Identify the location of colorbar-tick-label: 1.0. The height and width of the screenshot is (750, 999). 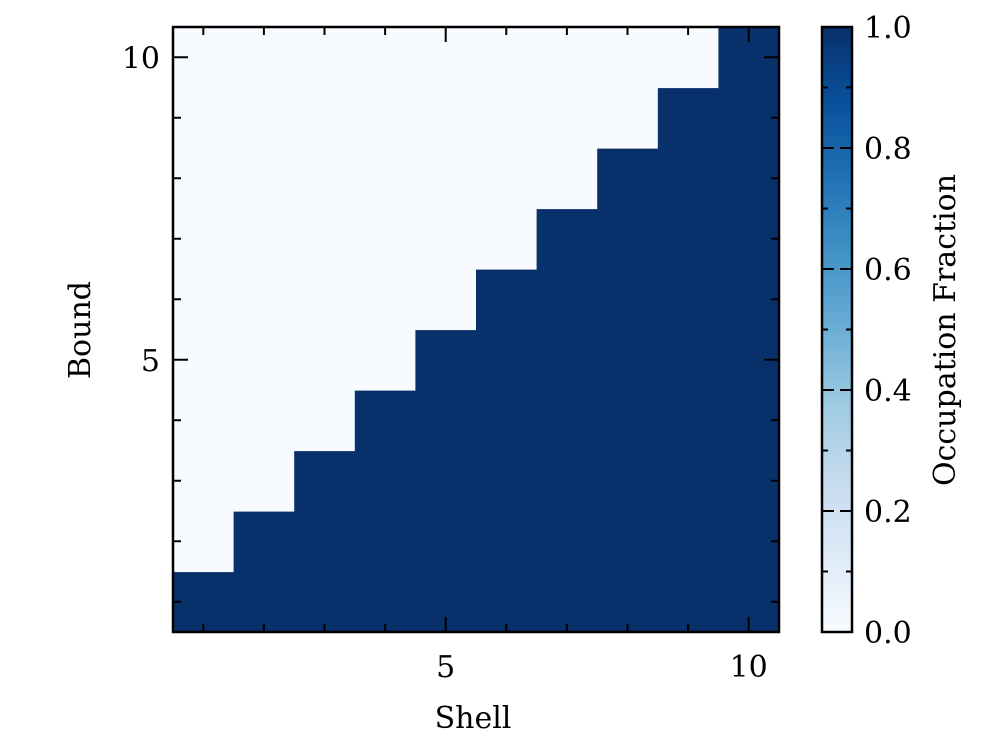
(888, 28).